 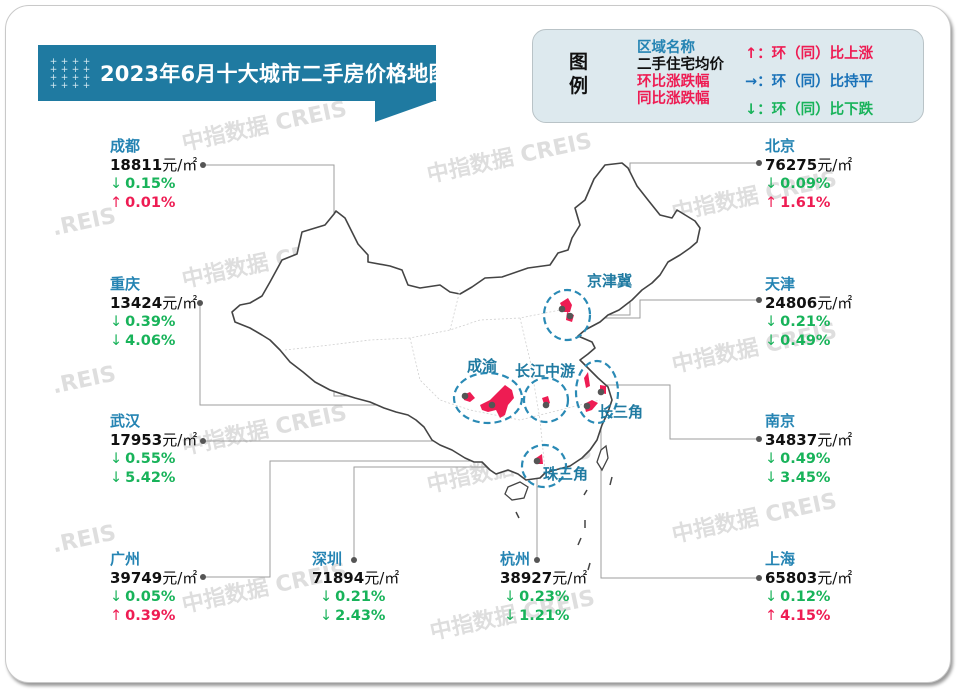 I want to click on legend-arrow-flat: →：环（同）比持平, so click(x=809, y=82).